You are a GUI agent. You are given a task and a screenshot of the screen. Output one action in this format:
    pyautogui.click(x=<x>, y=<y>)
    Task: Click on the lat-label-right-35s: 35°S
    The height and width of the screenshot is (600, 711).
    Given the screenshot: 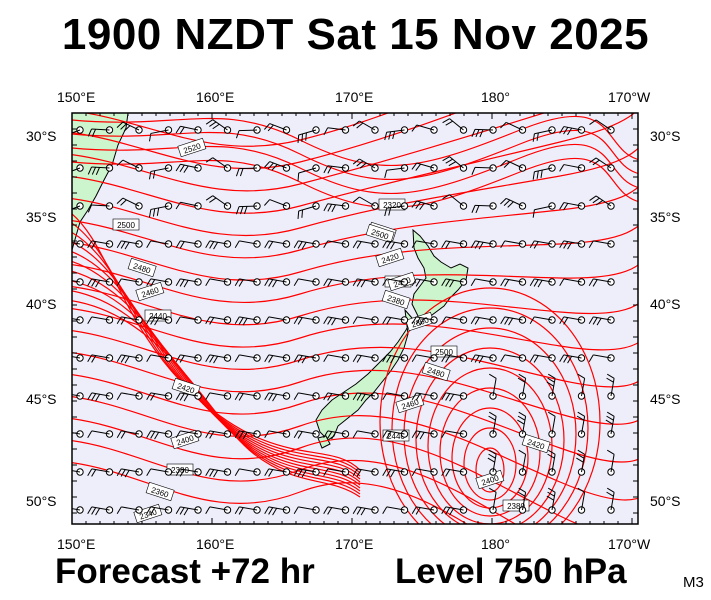 What is the action you would take?
    pyautogui.click(x=665, y=217)
    